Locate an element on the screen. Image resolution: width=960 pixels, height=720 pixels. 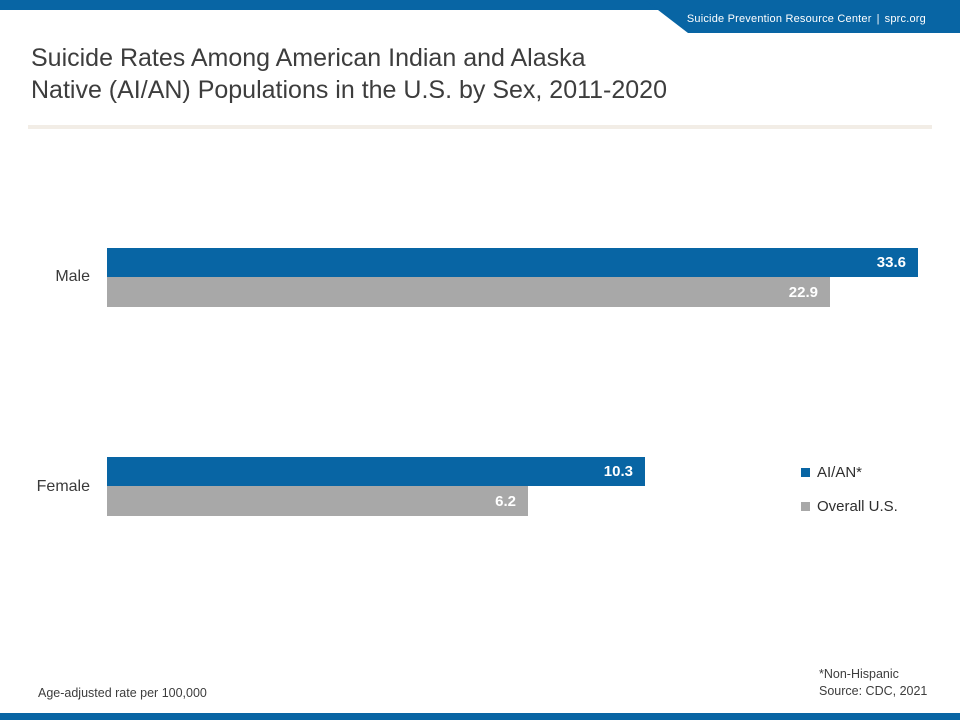
legend-label-aian: AI/AN* is located at coordinates (840, 472).